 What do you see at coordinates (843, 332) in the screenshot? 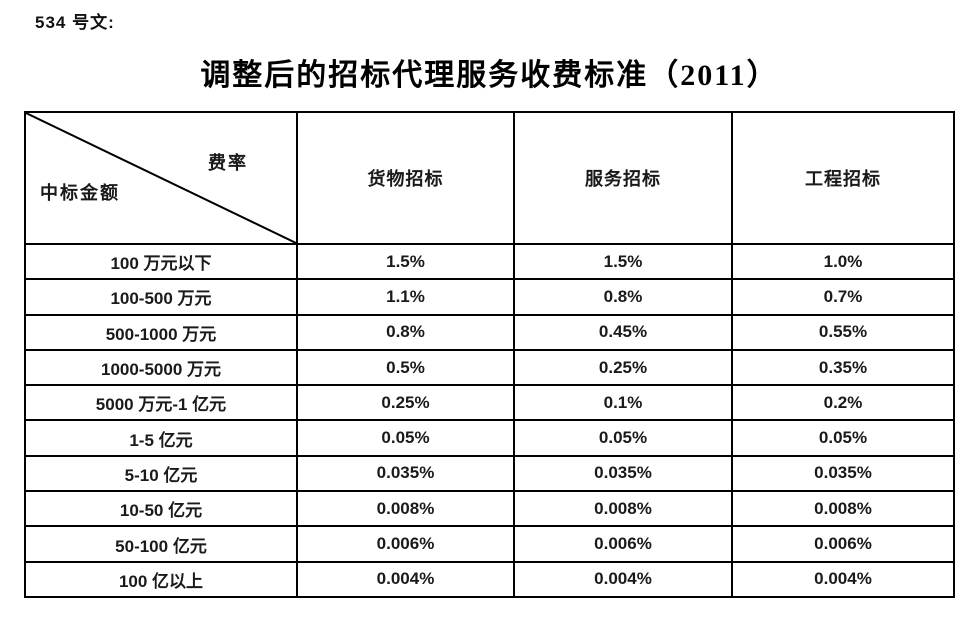
I see `rate-cell-engineering: 0.55%` at bounding box center [843, 332].